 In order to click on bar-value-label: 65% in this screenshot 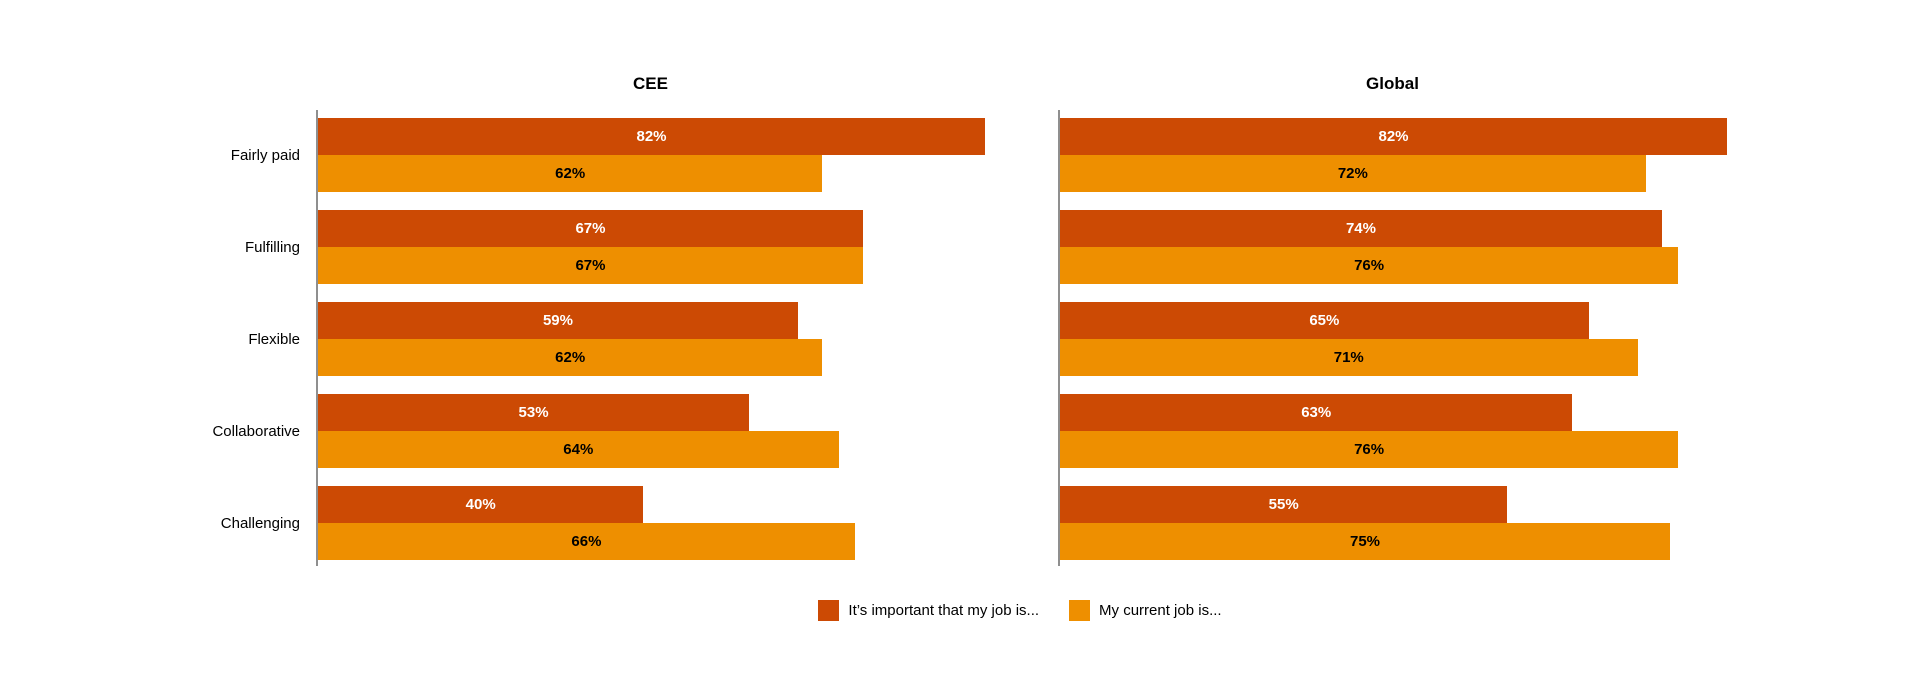, I will do `click(1324, 320)`.